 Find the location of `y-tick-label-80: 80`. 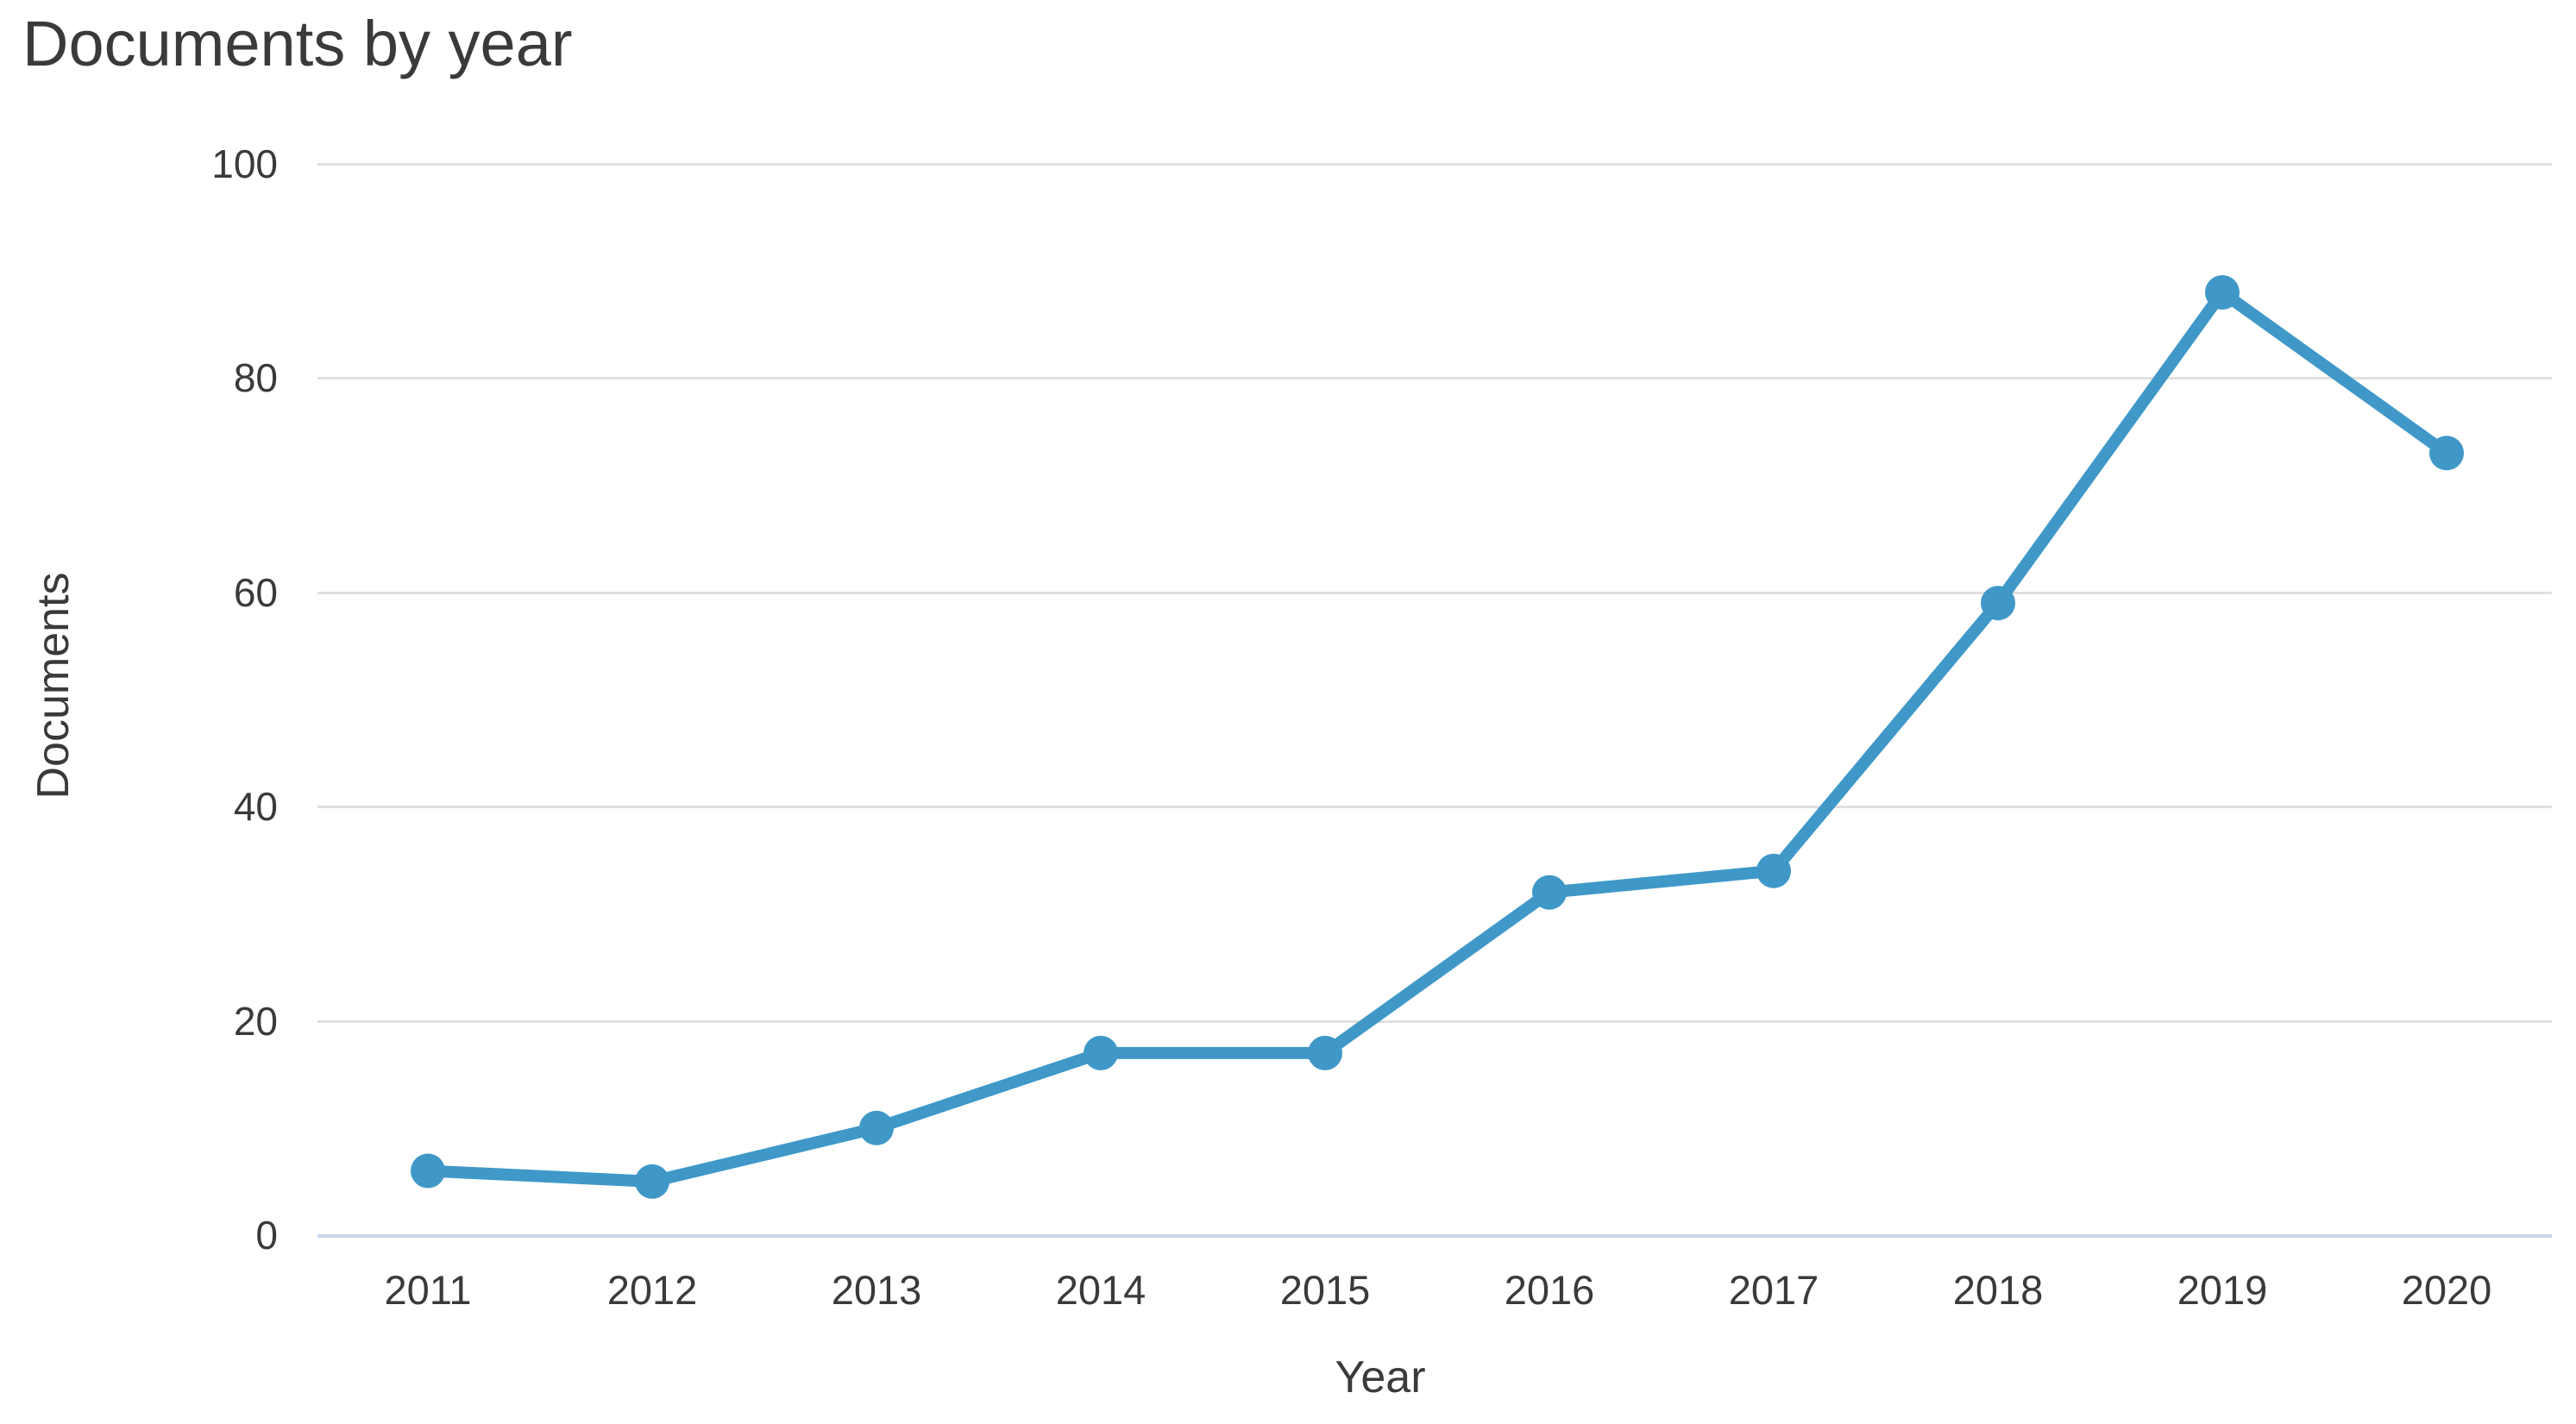

y-tick-label-80: 80 is located at coordinates (255, 378).